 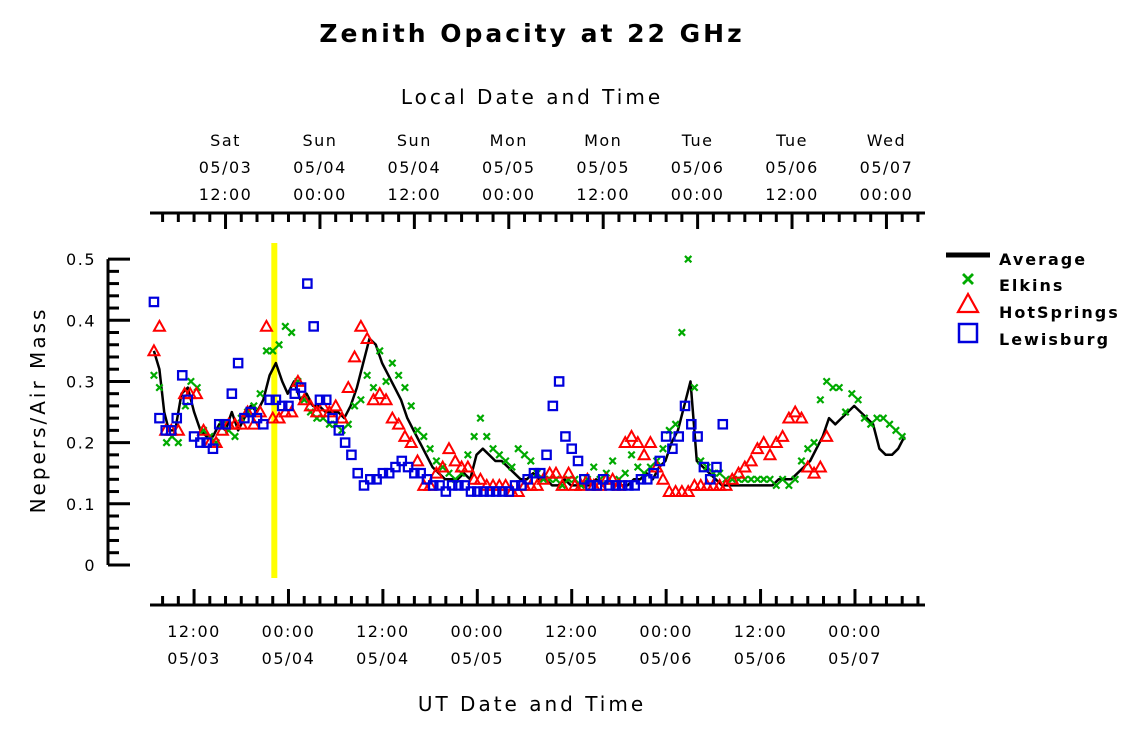 I want to click on y-tick-label: 0.1, so click(x=81, y=504).